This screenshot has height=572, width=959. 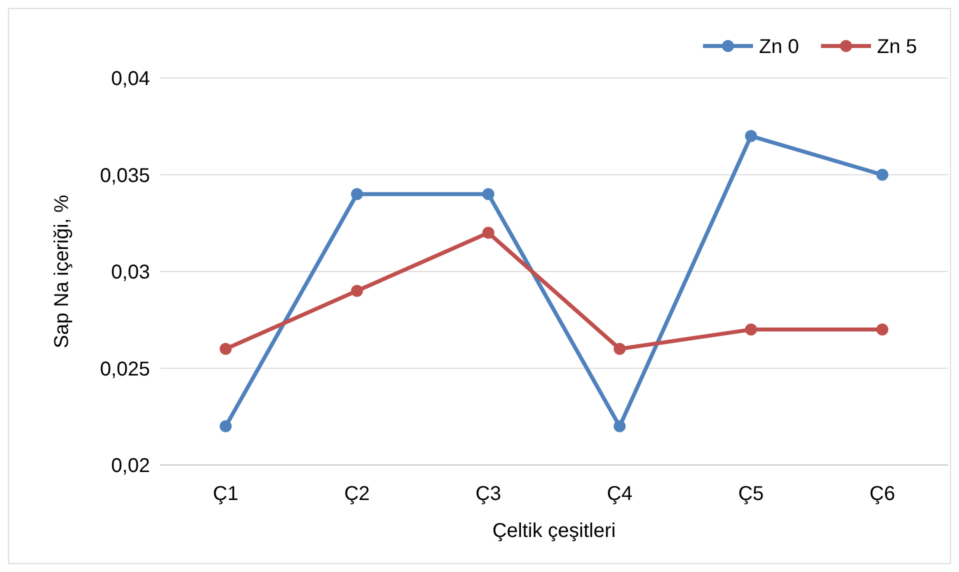 I want to click on y-tick-label: 0,035, so click(x=125, y=175).